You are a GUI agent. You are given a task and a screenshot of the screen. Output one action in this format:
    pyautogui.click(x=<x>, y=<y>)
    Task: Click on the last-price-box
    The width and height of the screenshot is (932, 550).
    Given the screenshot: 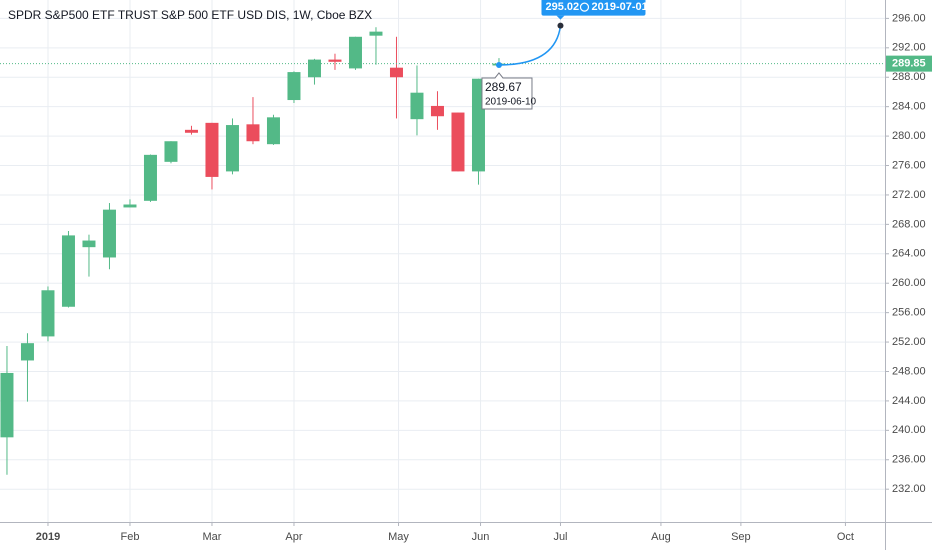 What is the action you would take?
    pyautogui.click(x=909, y=63)
    